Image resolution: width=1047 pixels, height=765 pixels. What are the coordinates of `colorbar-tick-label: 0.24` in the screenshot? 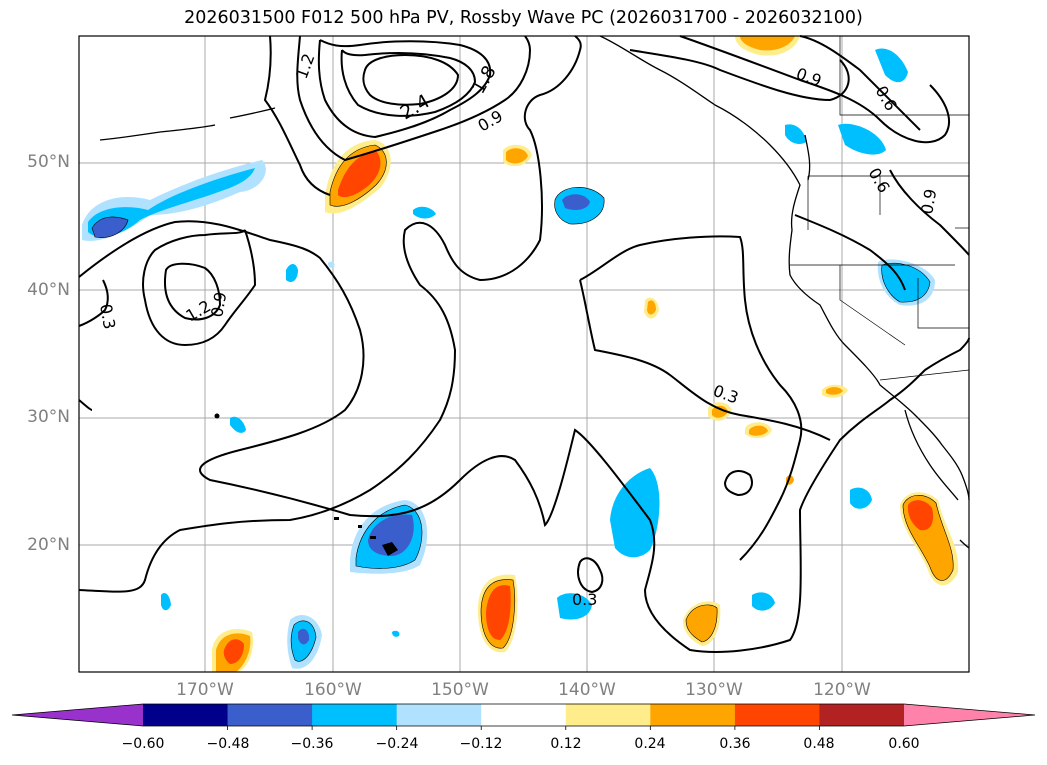 It's located at (650, 744).